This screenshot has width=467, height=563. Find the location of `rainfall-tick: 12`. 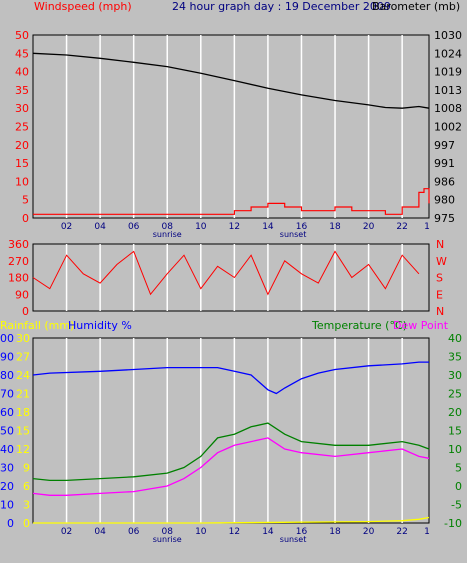

rainfall-tick: 12 is located at coordinates (23, 449).